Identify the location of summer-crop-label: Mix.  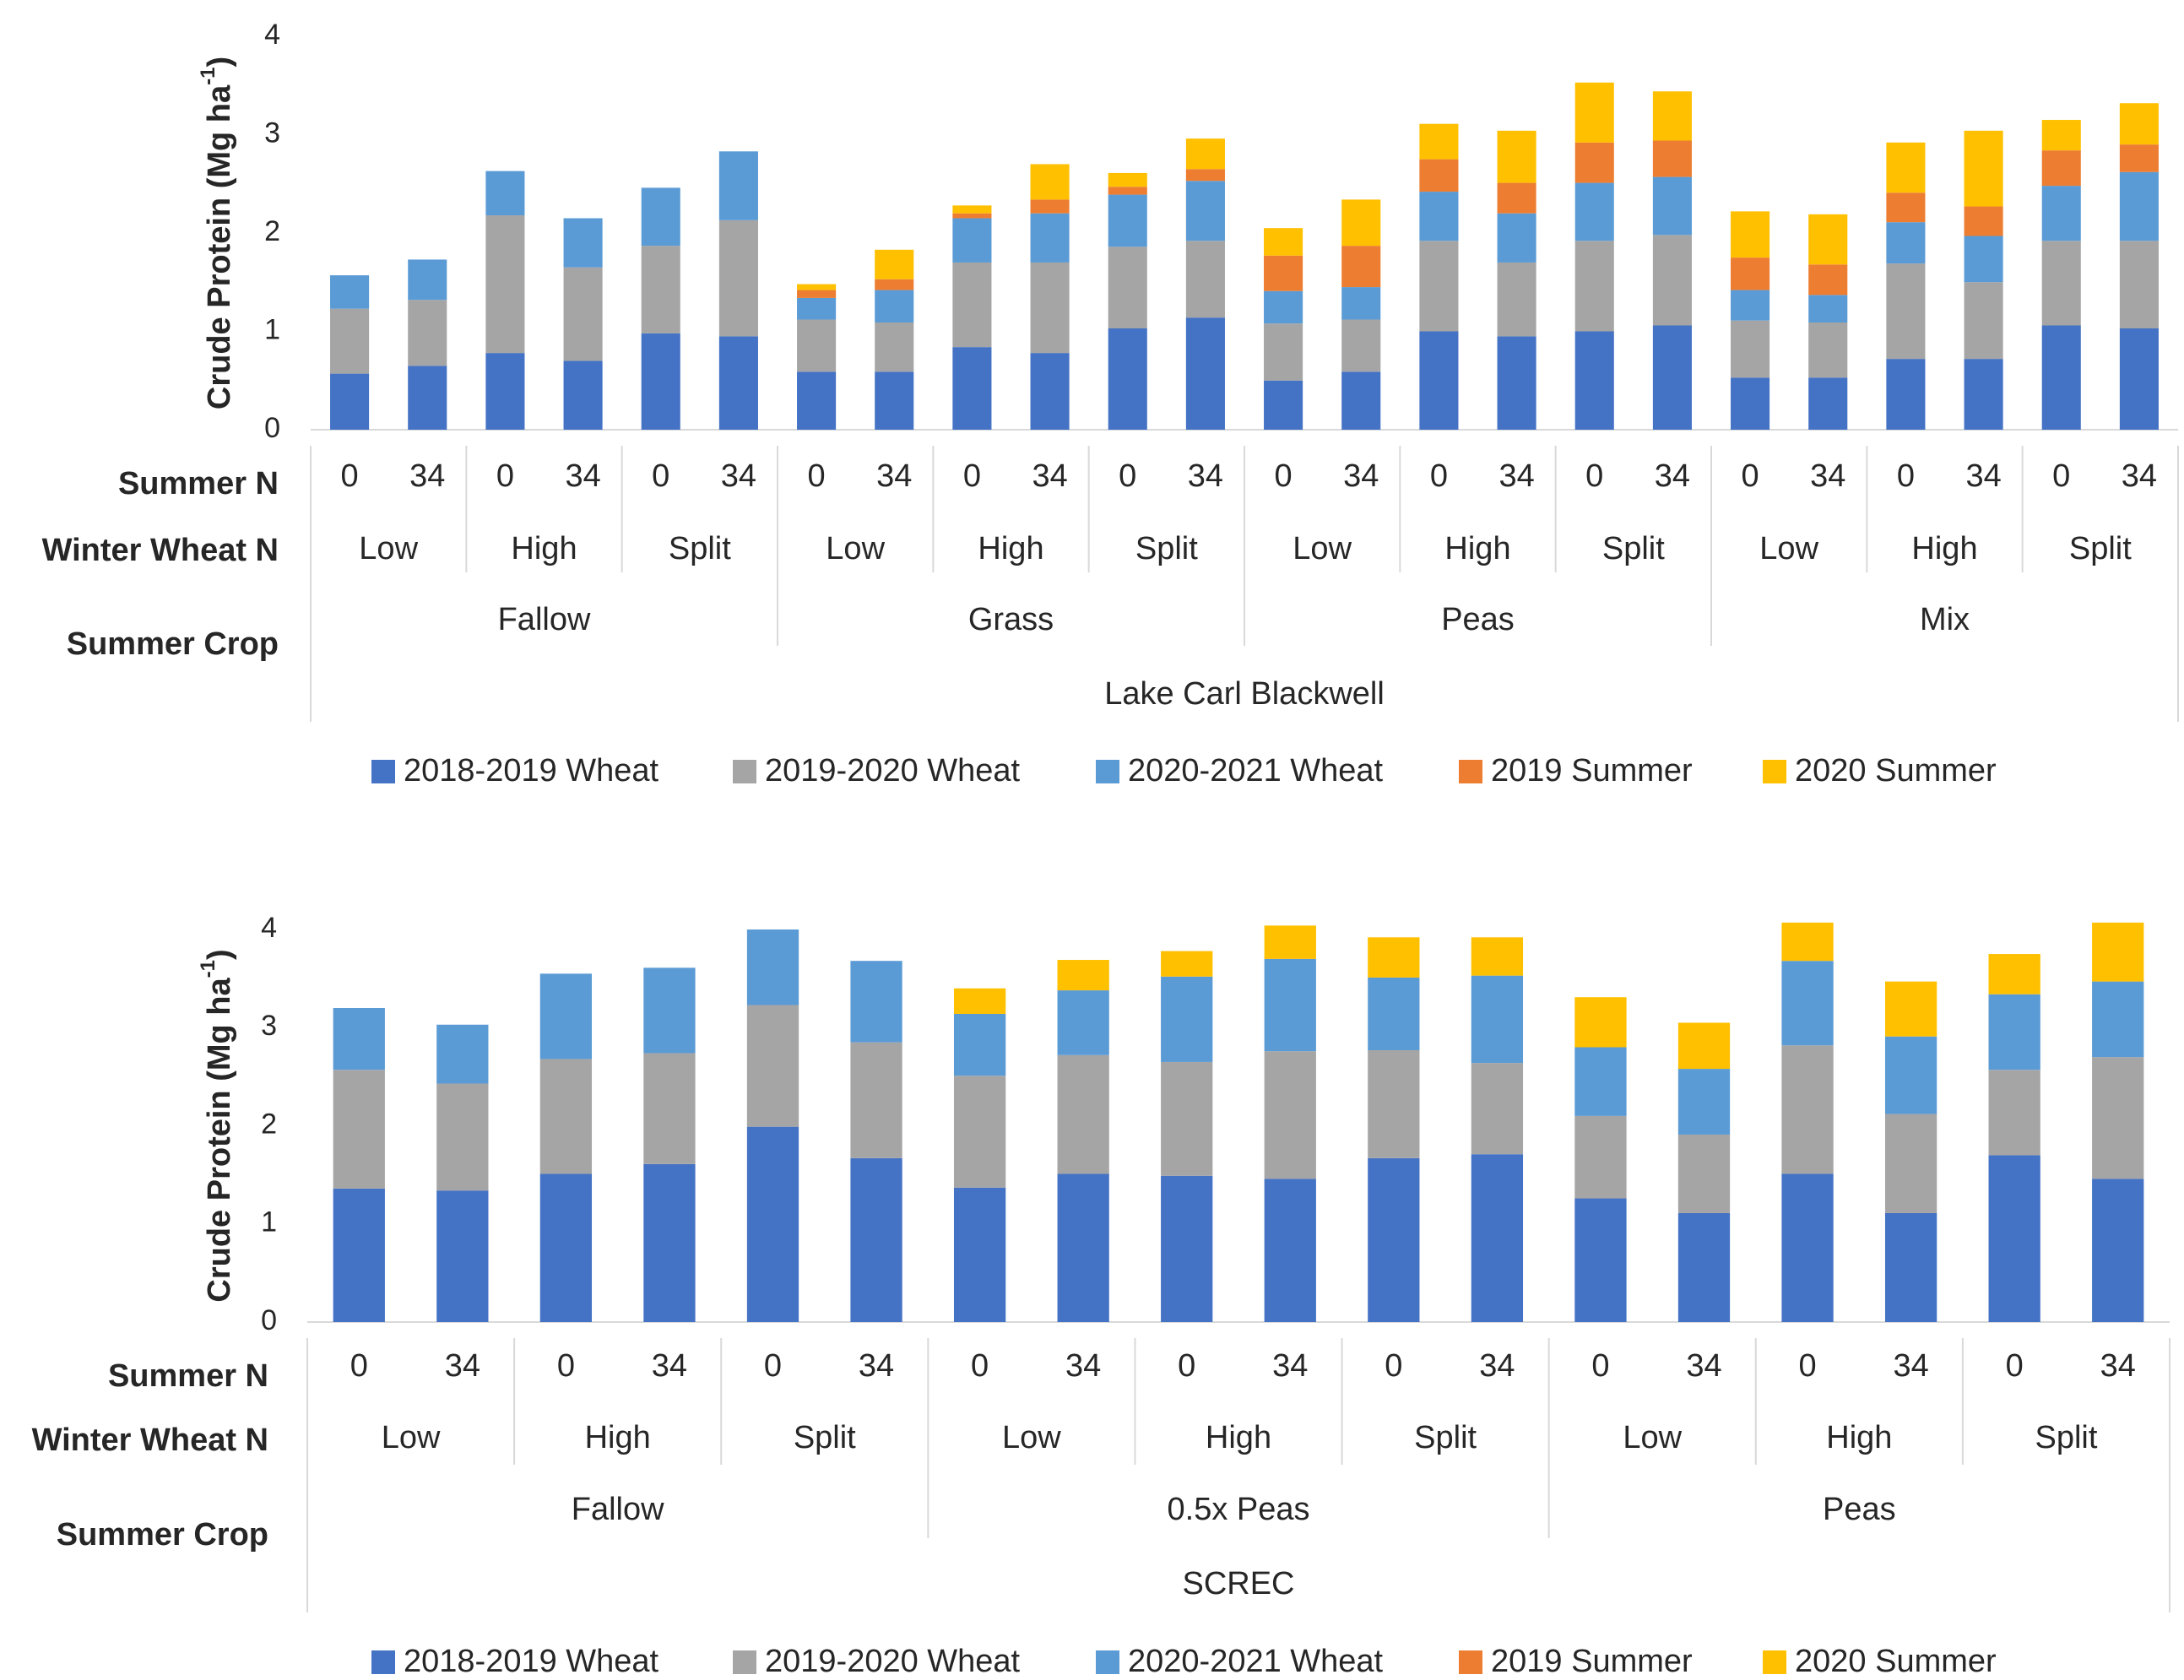
(1945, 619).